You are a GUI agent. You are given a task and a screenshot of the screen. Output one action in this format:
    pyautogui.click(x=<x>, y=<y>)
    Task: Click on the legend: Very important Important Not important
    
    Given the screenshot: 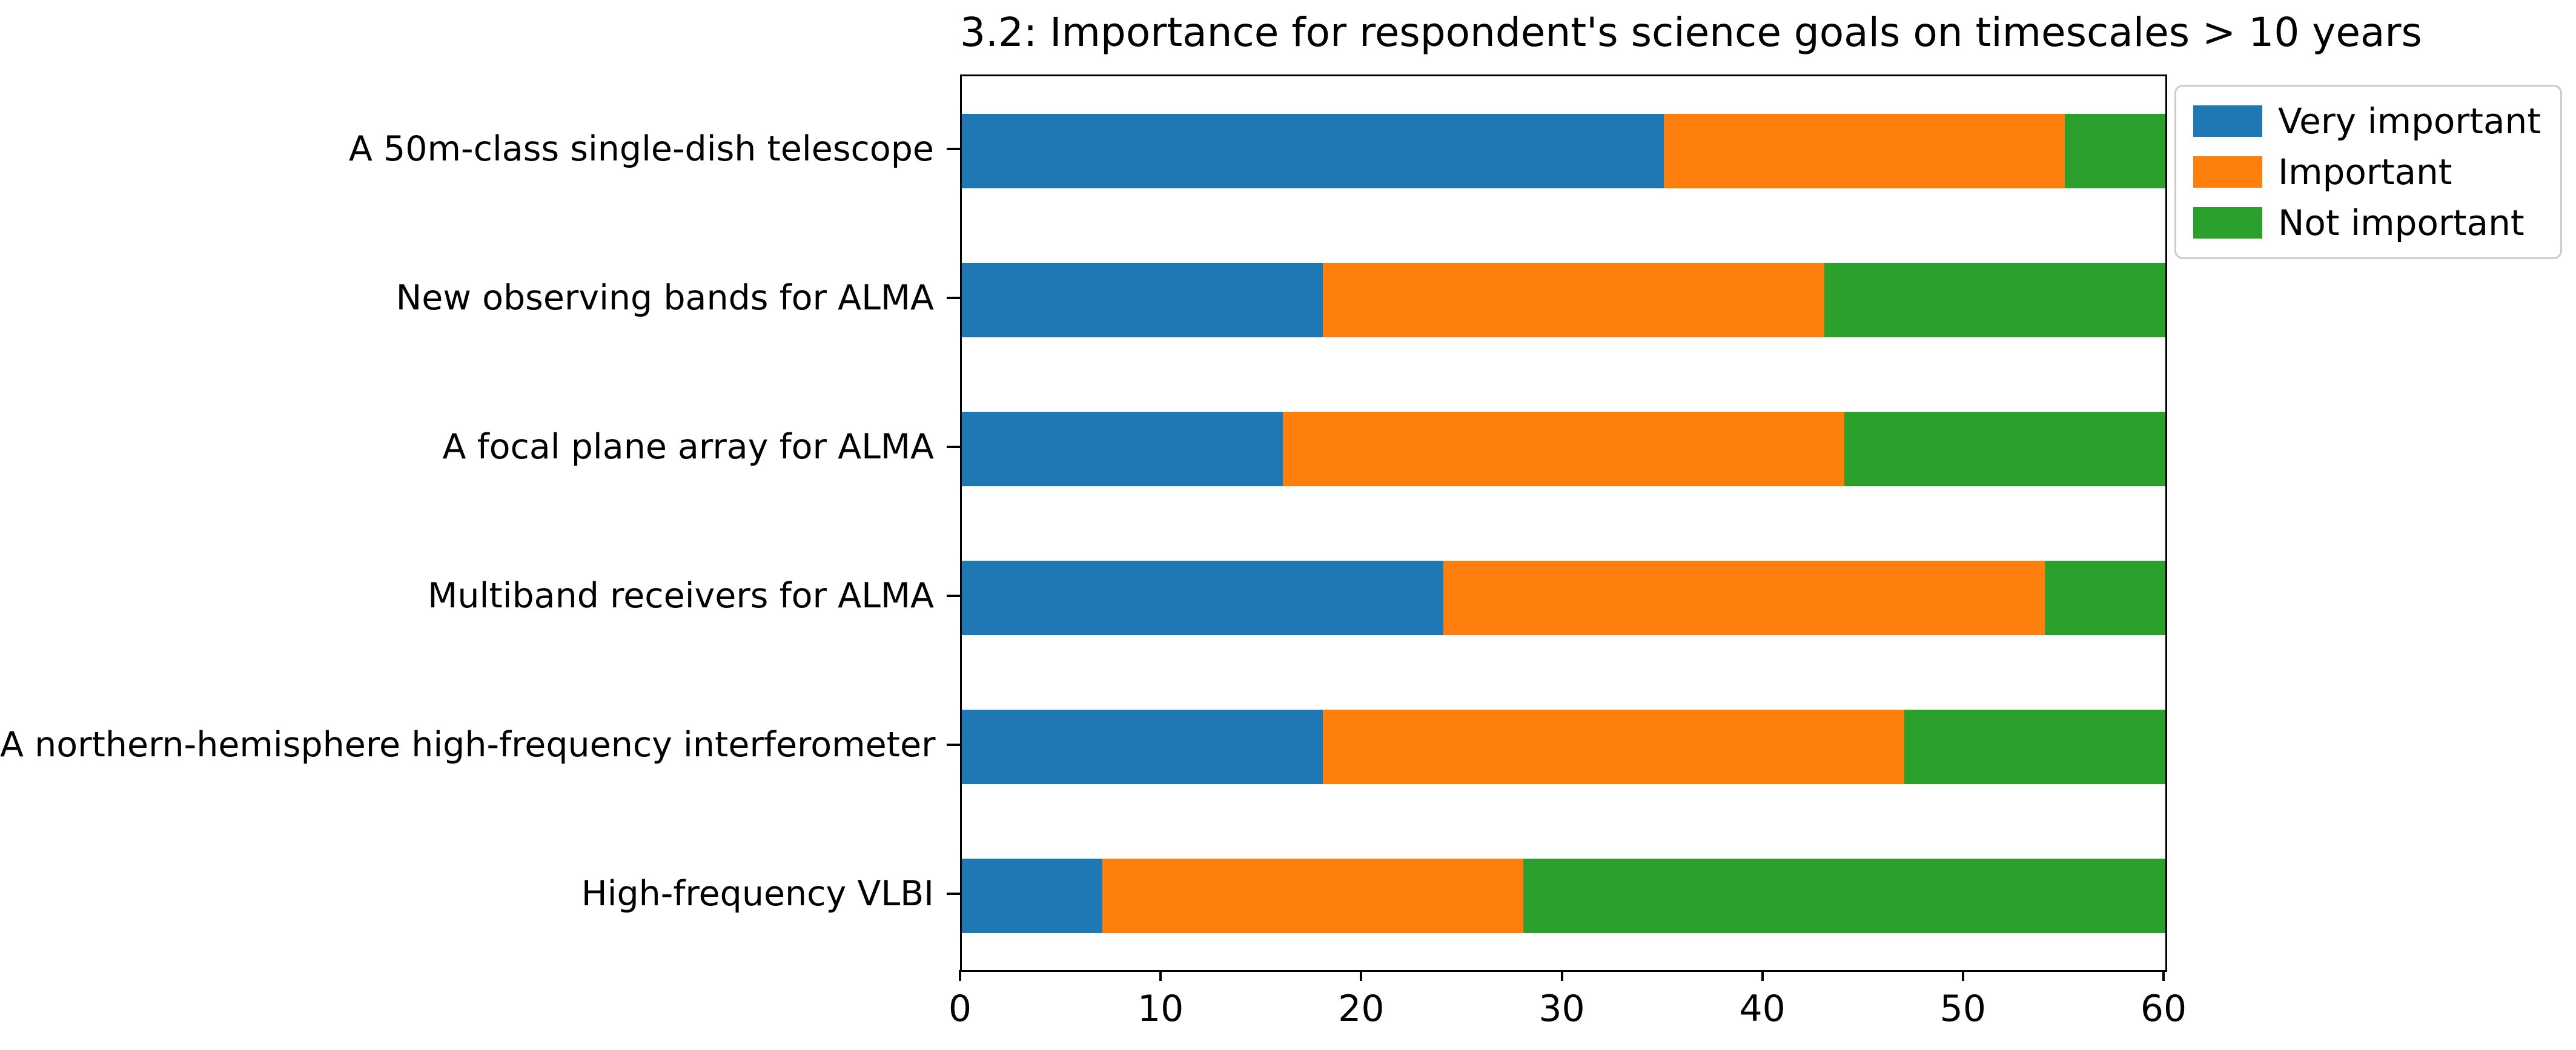 What is the action you would take?
    pyautogui.click(x=2368, y=172)
    